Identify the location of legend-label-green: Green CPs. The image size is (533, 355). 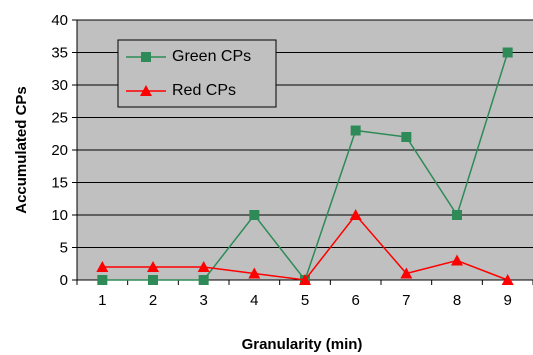
(211, 56).